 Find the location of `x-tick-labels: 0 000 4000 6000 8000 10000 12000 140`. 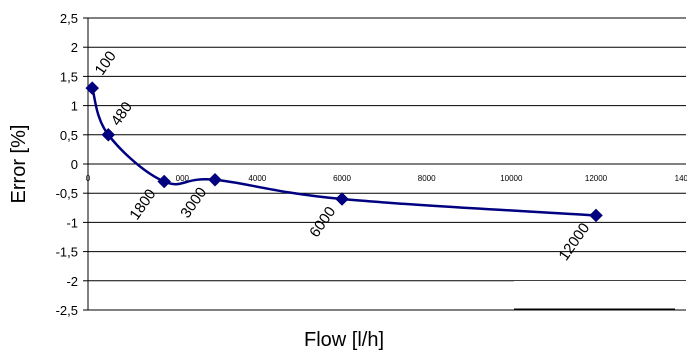

x-tick-labels: 0 000 4000 6000 8000 10000 12000 140 is located at coordinates (386, 178).